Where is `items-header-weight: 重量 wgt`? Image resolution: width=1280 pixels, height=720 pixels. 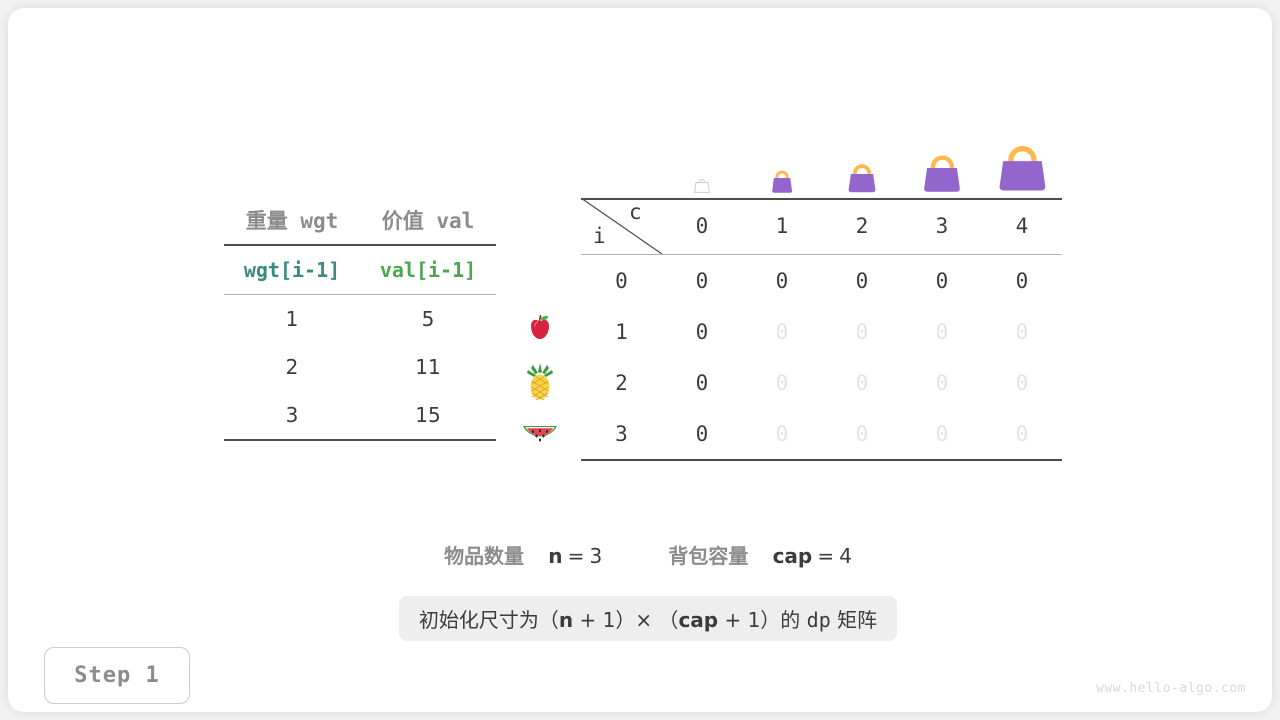 items-header-weight: 重量 wgt is located at coordinates (292, 221).